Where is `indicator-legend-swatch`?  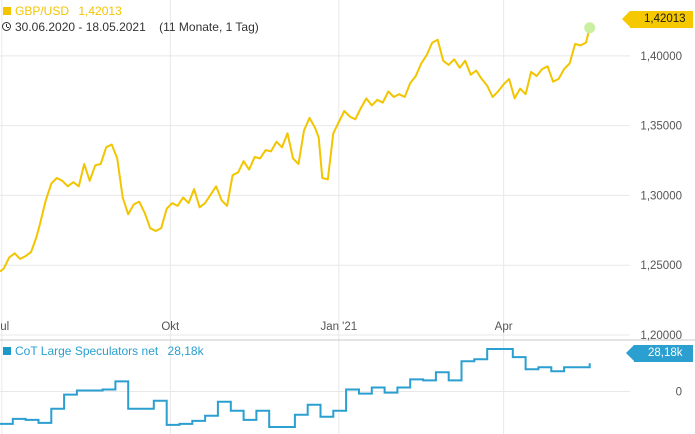 indicator-legend-swatch is located at coordinates (7, 351).